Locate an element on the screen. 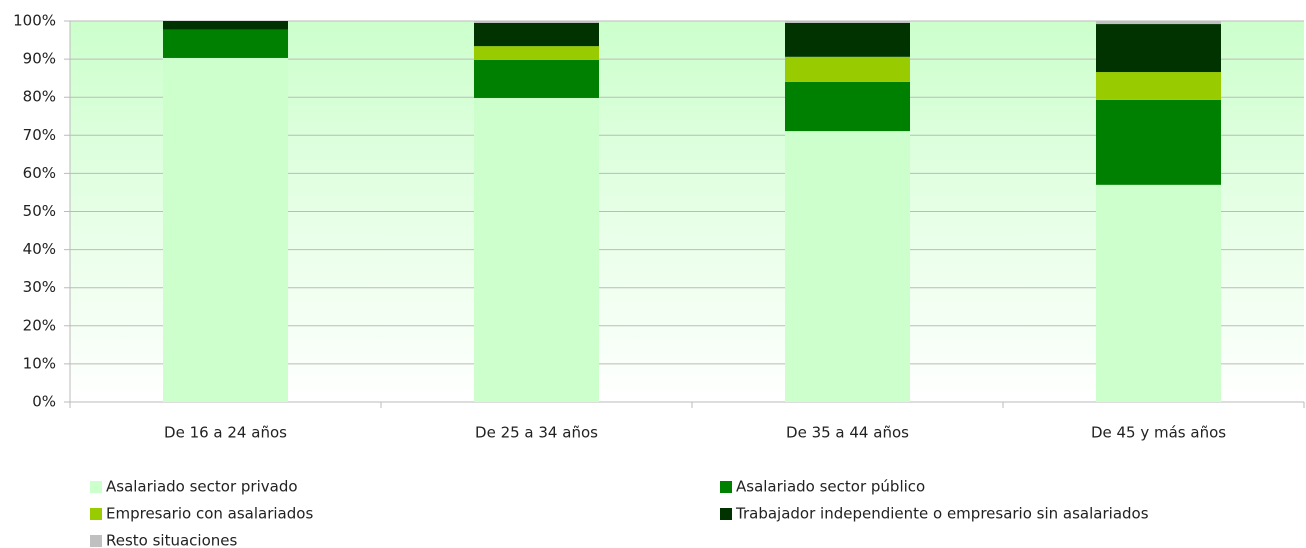 Image resolution: width=1306 pixels, height=548 pixels. y-tick-label: 60% is located at coordinates (39, 173).